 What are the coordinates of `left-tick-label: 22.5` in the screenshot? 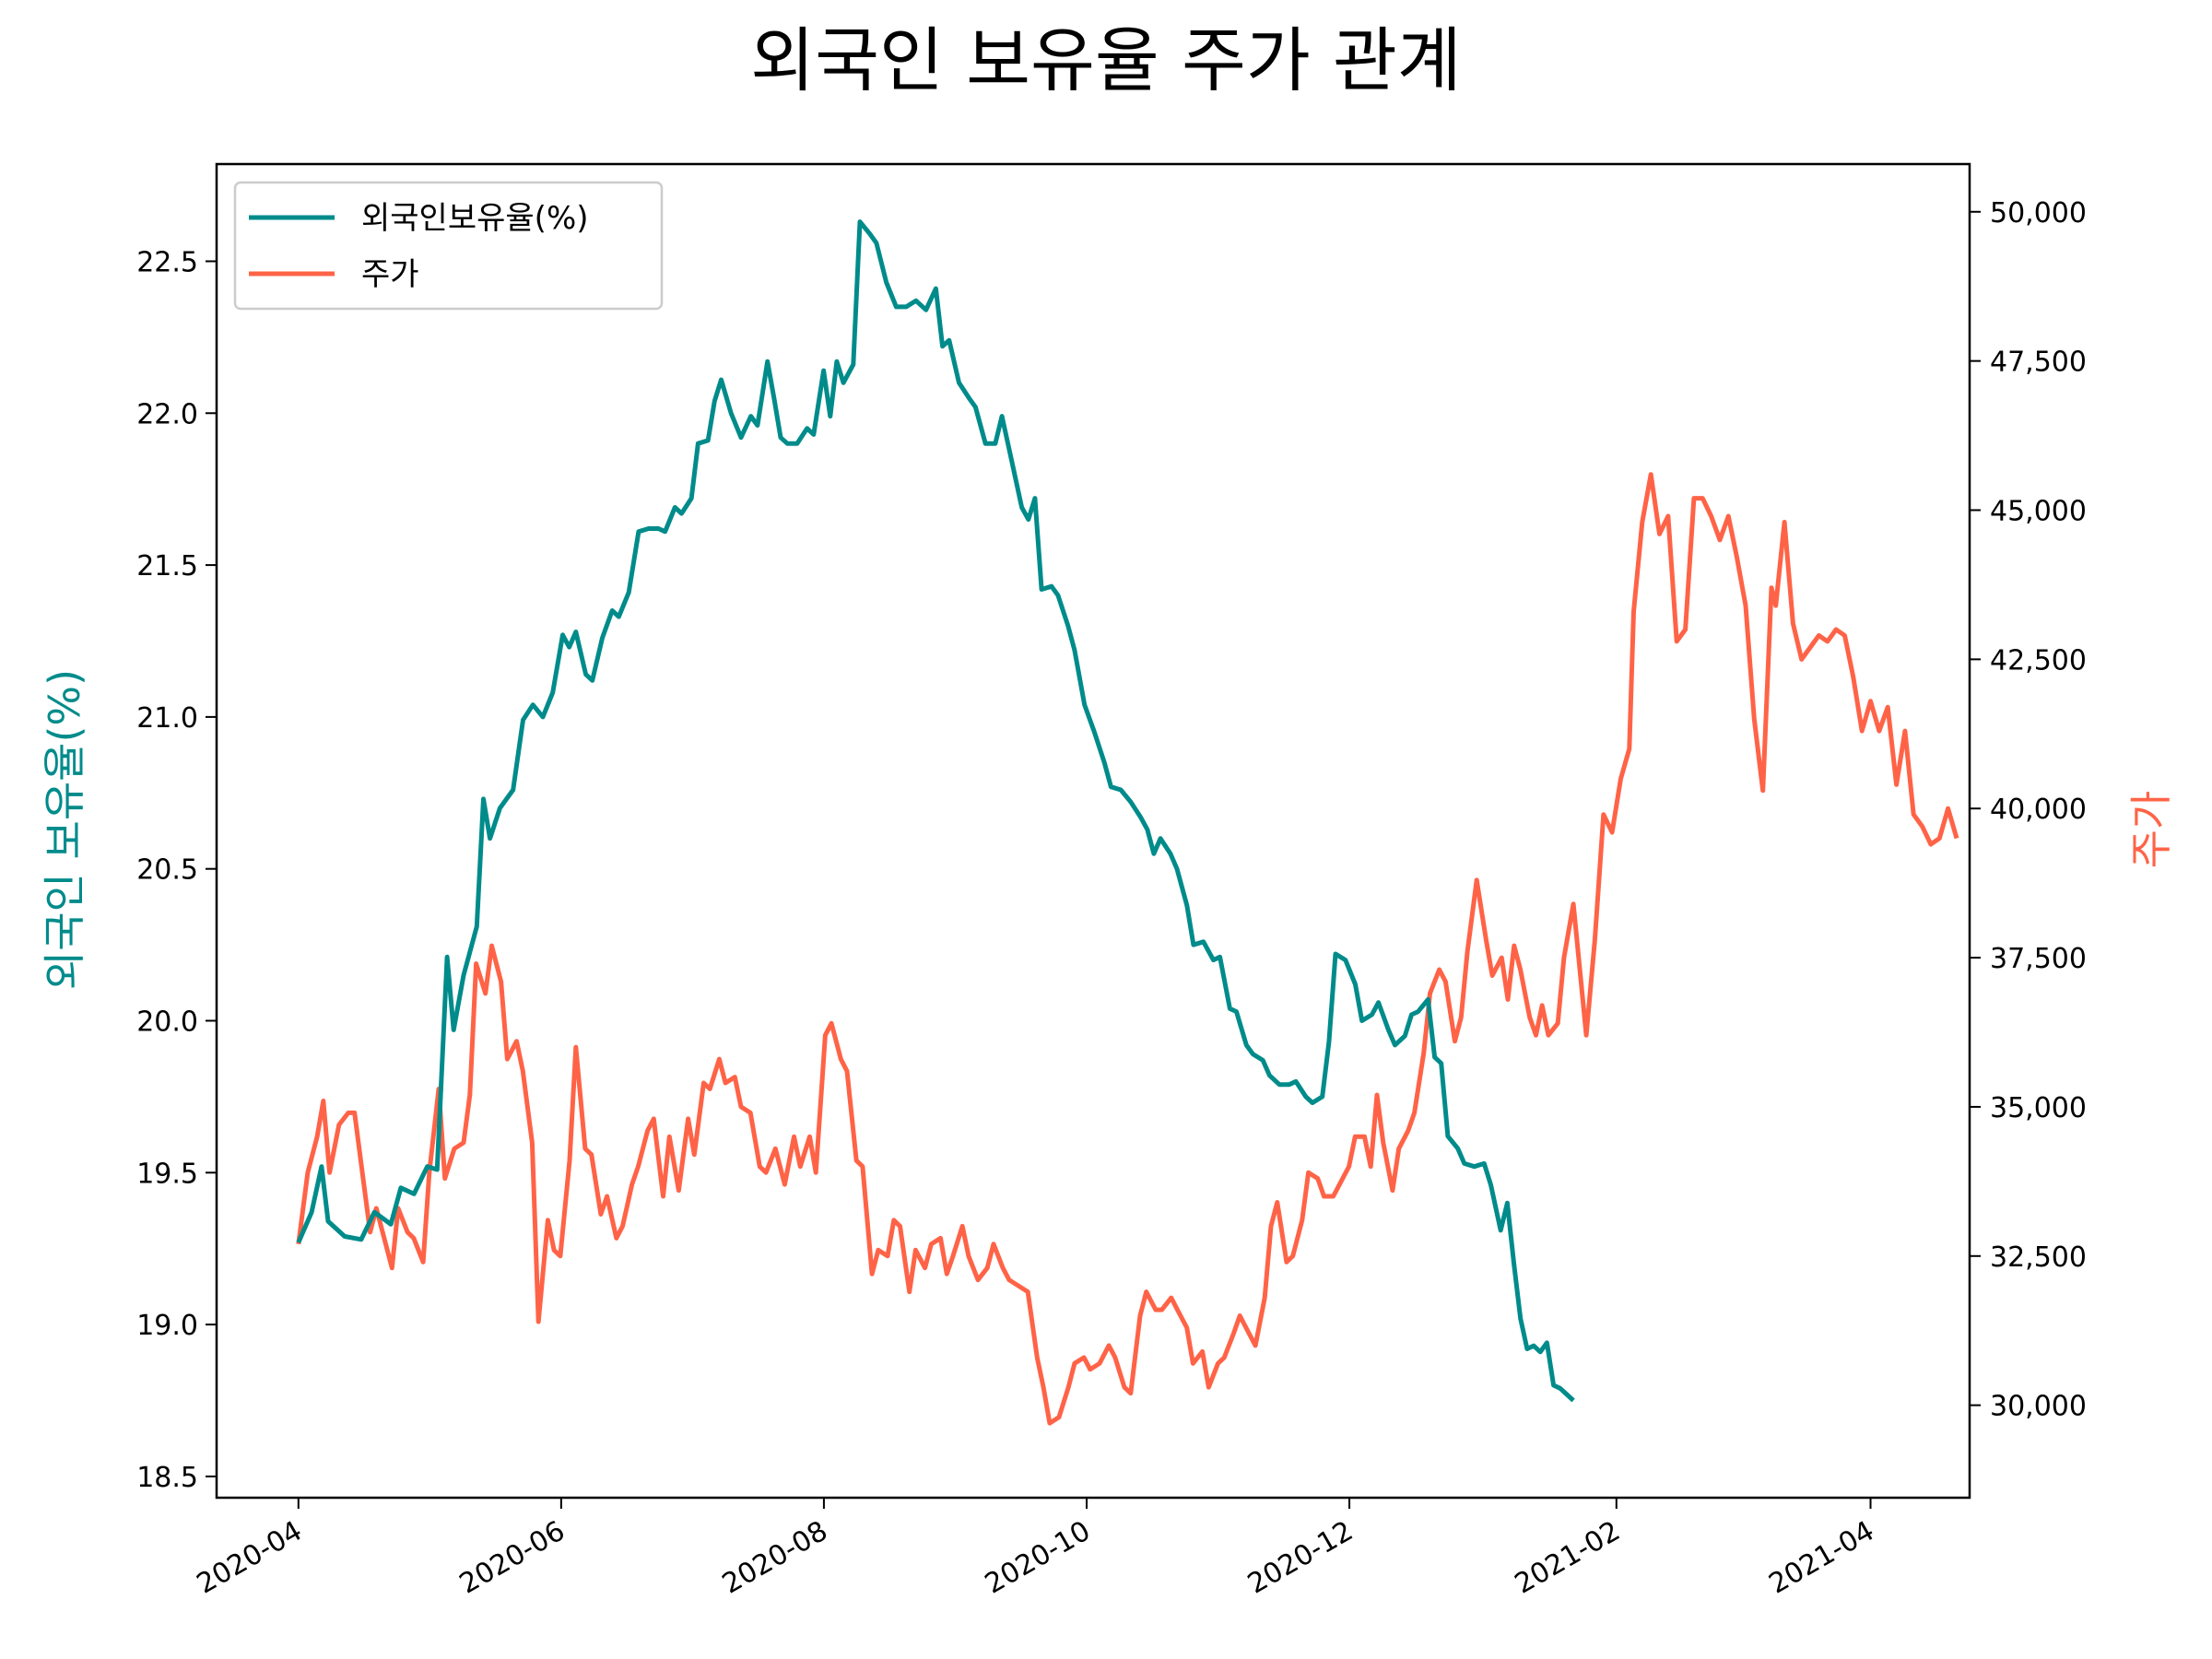 It's located at (167, 262).